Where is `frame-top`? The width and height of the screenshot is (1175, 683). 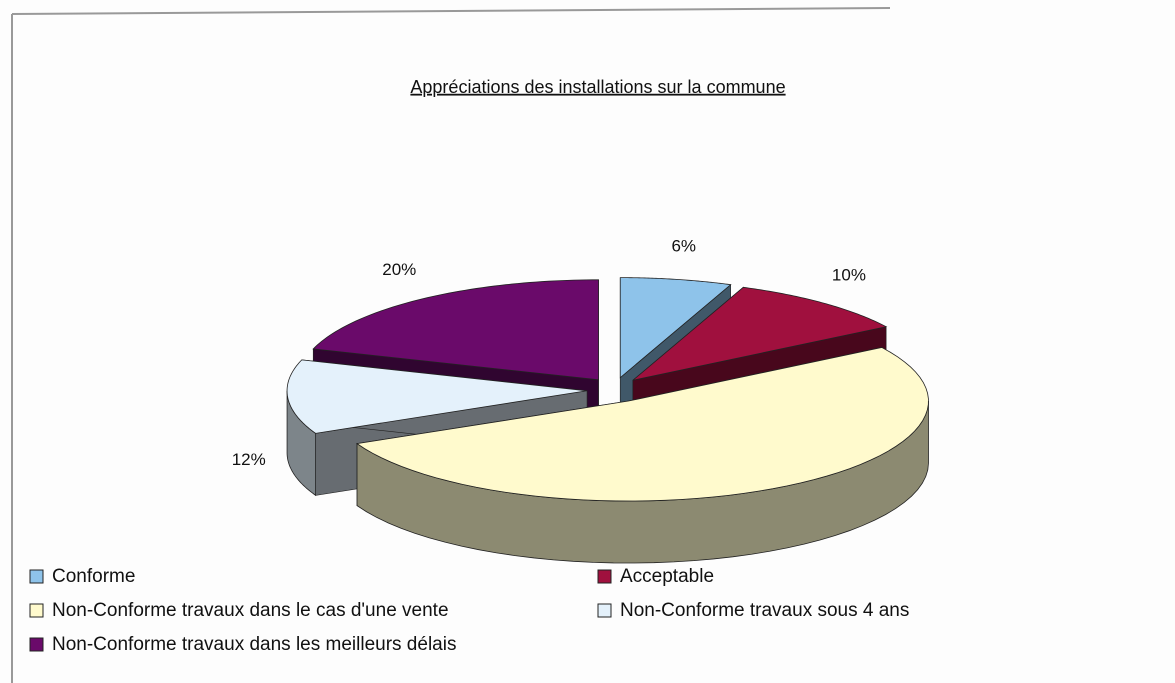
frame-top is located at coordinates (451, 11).